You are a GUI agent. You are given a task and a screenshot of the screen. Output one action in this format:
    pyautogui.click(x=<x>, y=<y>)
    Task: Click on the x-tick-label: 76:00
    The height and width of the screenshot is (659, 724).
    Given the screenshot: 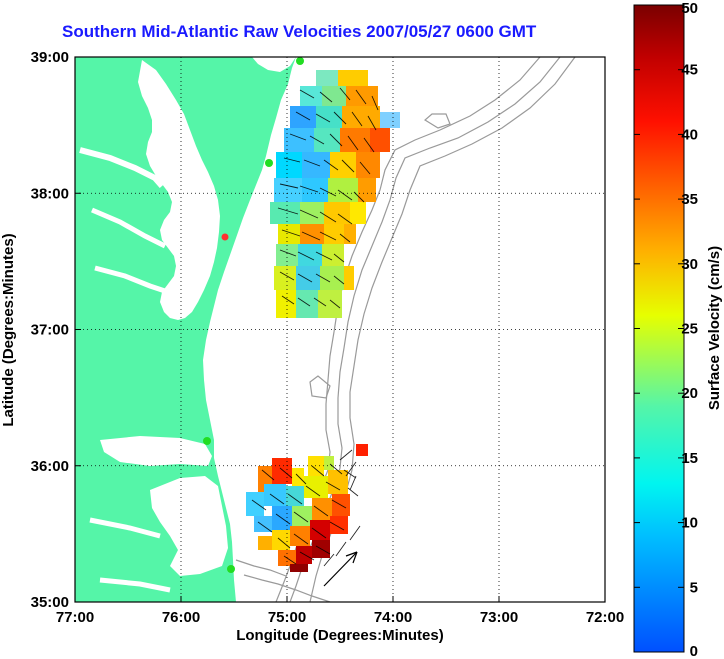 What is the action you would take?
    pyautogui.click(x=181, y=617)
    